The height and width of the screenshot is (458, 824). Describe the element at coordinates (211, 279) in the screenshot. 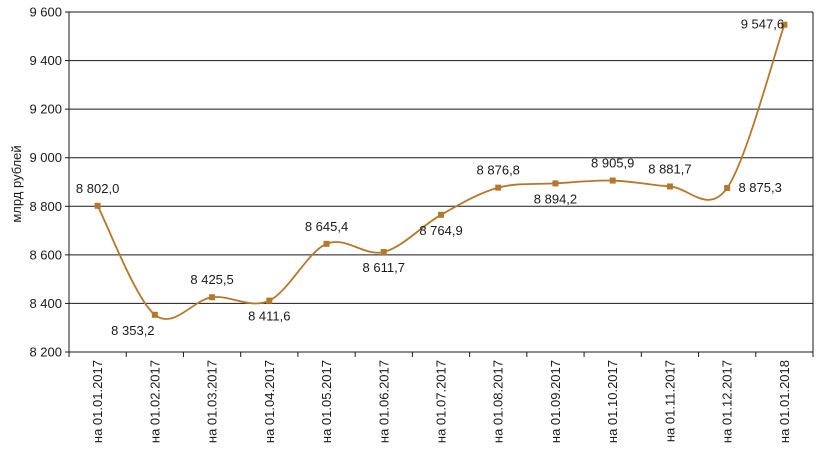

I see `data-label: 8 425,5` at that location.